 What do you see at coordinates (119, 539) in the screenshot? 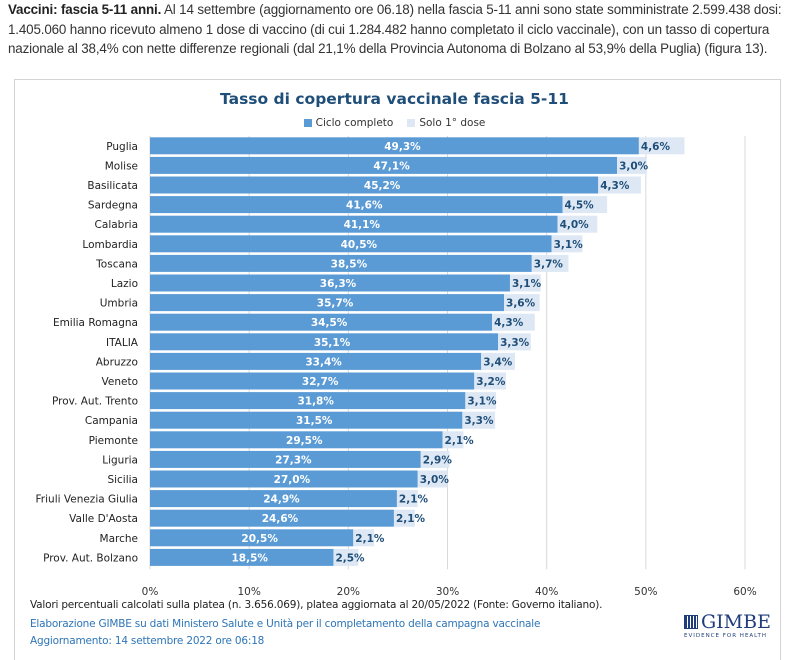
I see `category-label: Marche` at bounding box center [119, 539].